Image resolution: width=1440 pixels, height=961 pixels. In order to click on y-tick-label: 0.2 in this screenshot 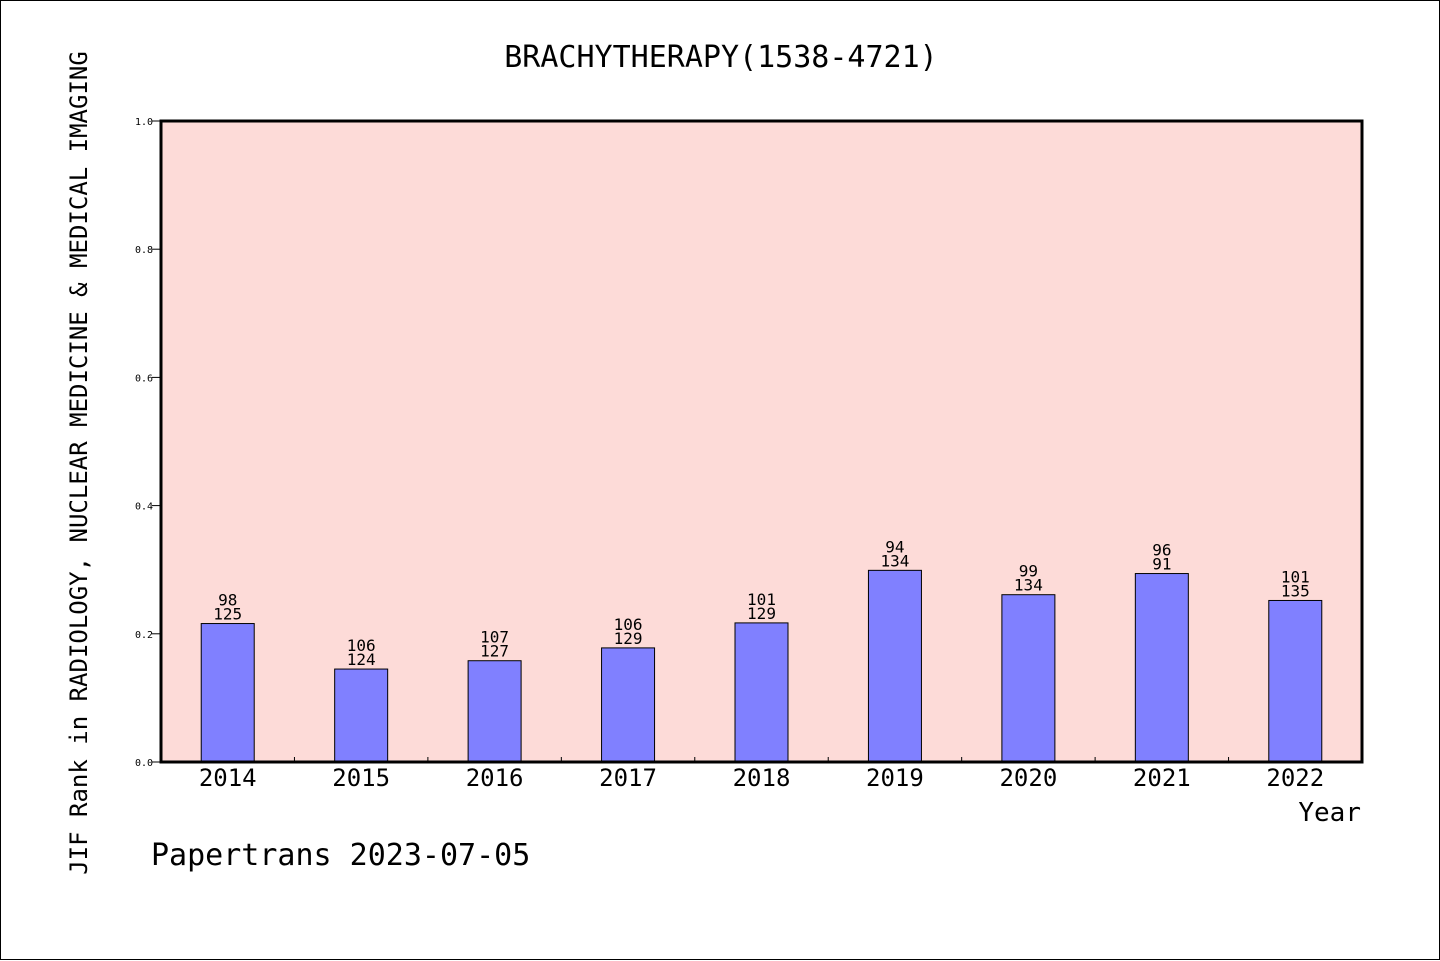, I will do `click(144, 635)`.